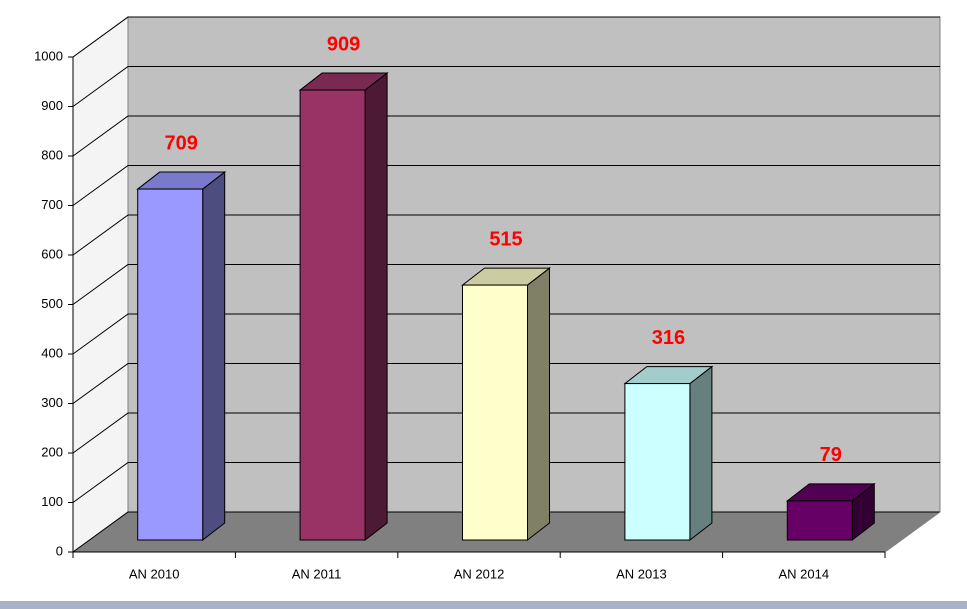 This screenshot has width=967, height=609. Describe the element at coordinates (52, 501) in the screenshot. I see `y-tick-label: 100` at that location.